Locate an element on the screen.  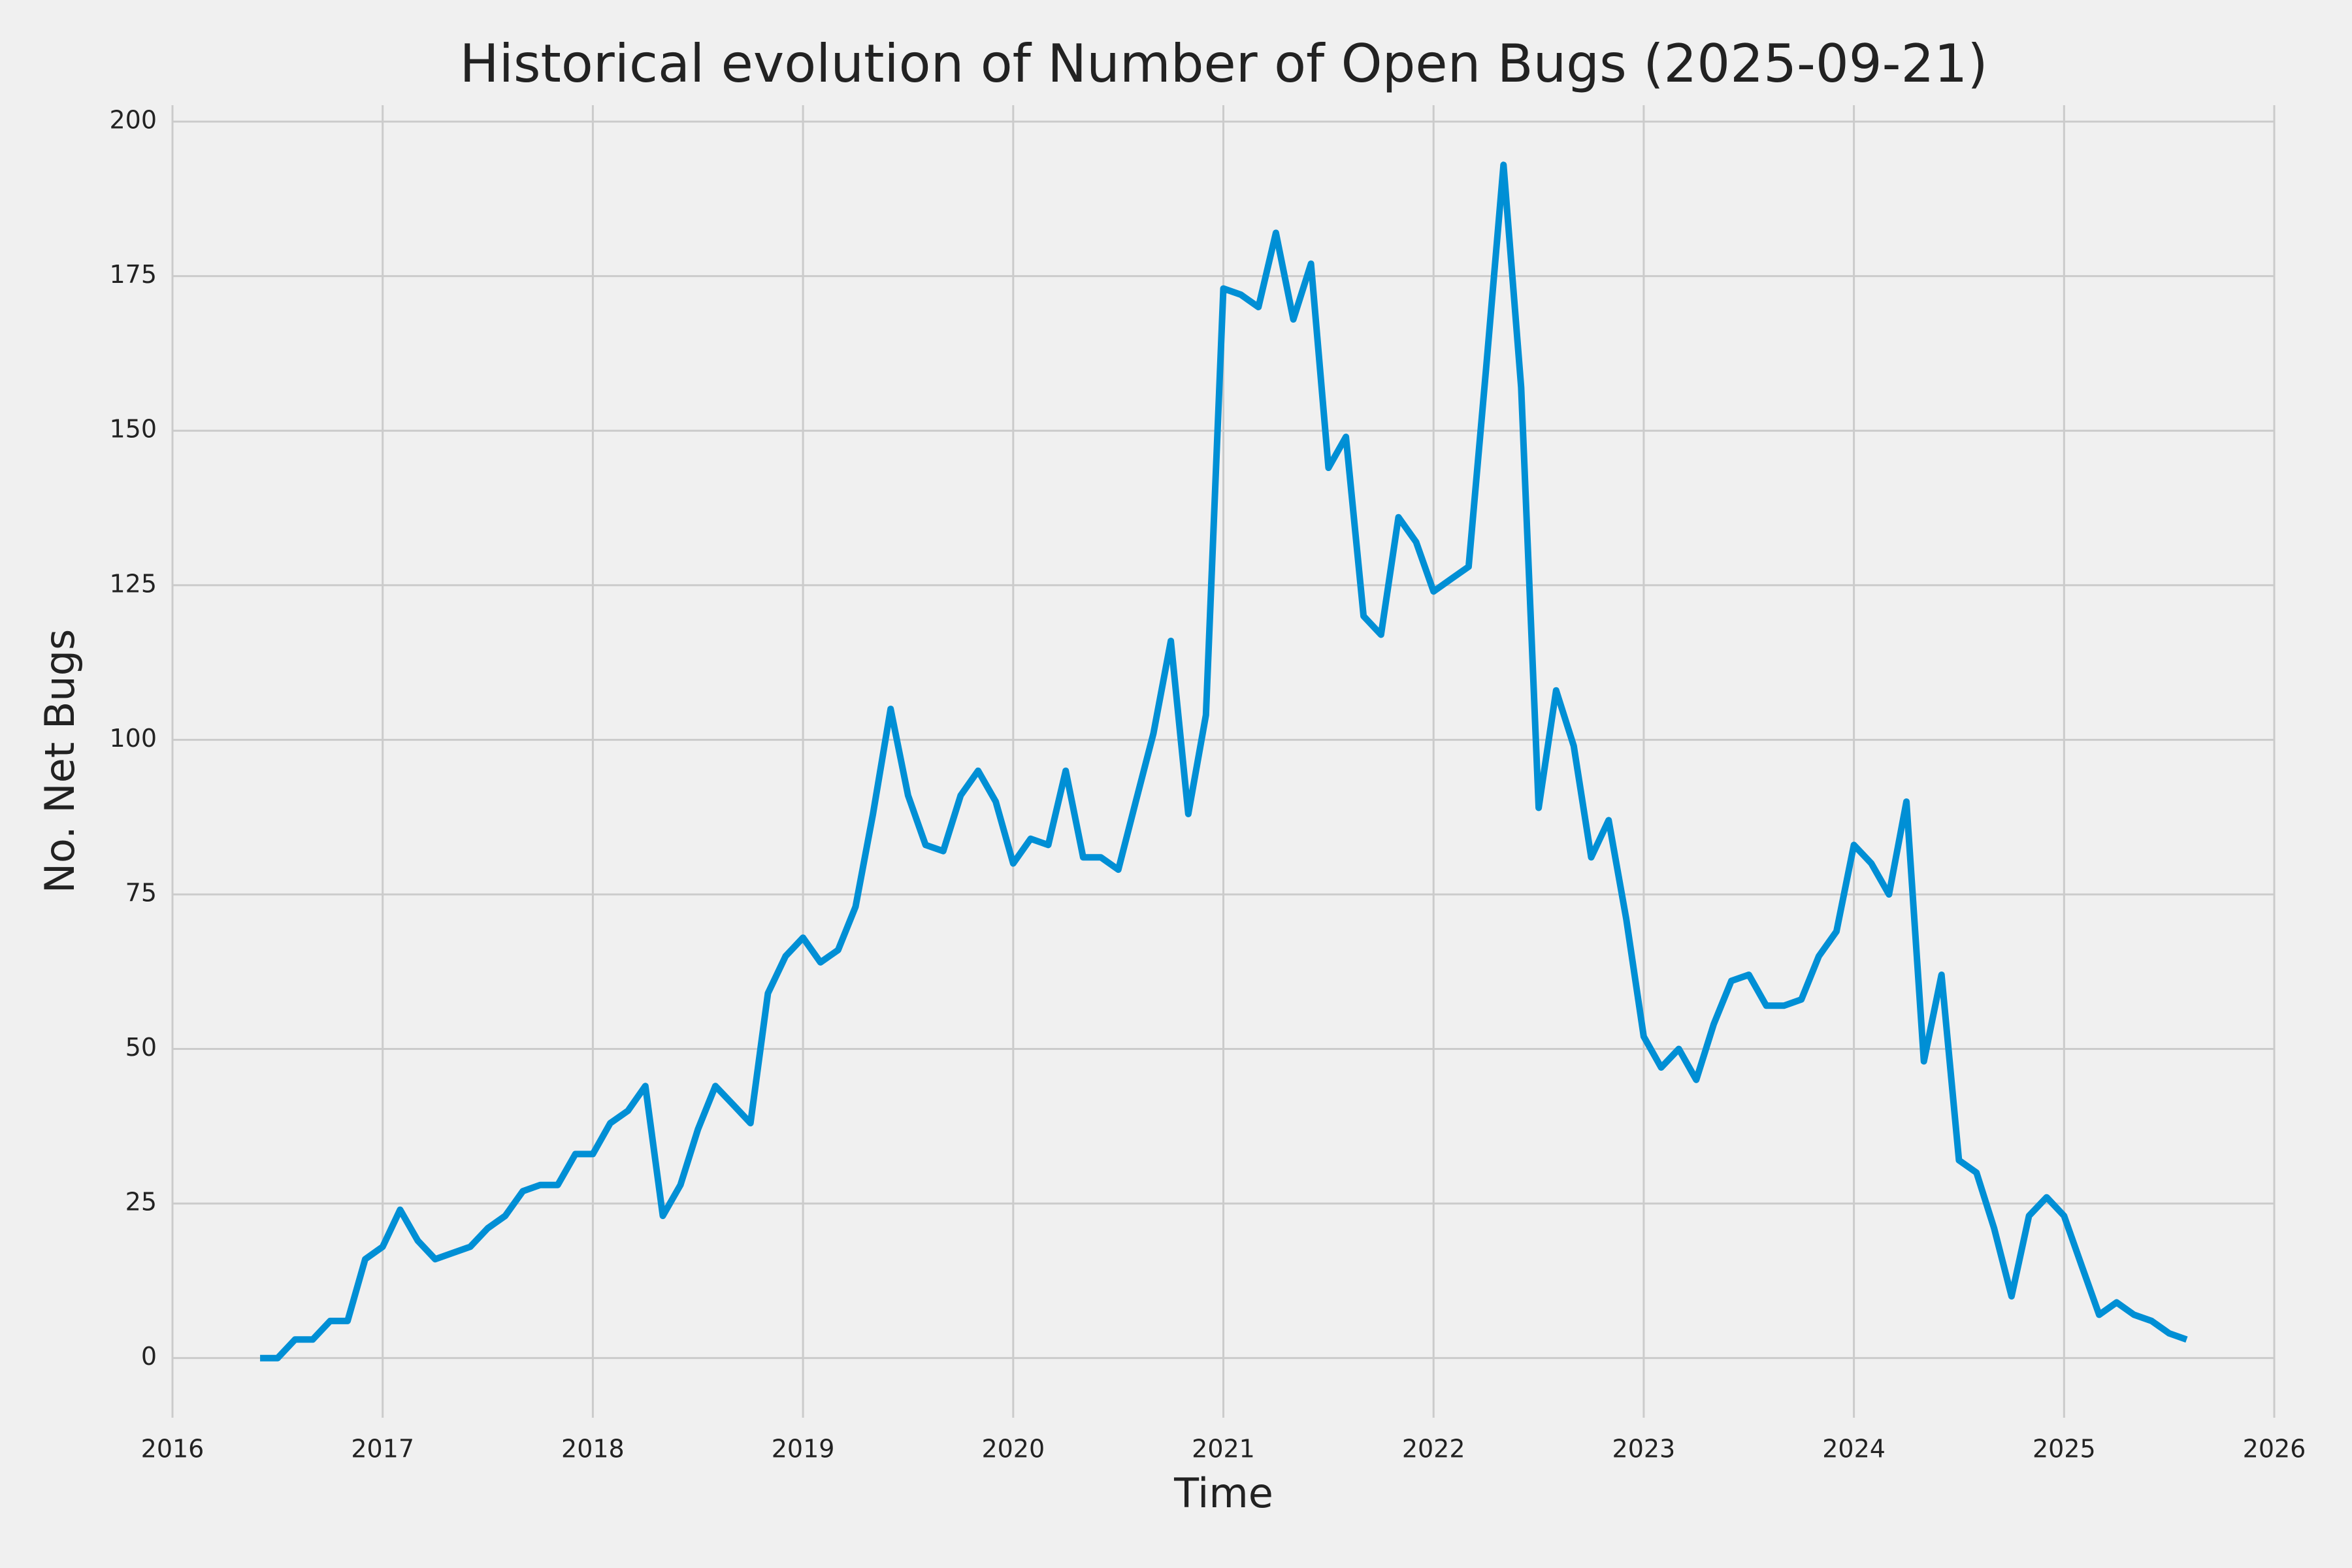
y-tick-label: 100 is located at coordinates (133, 738).